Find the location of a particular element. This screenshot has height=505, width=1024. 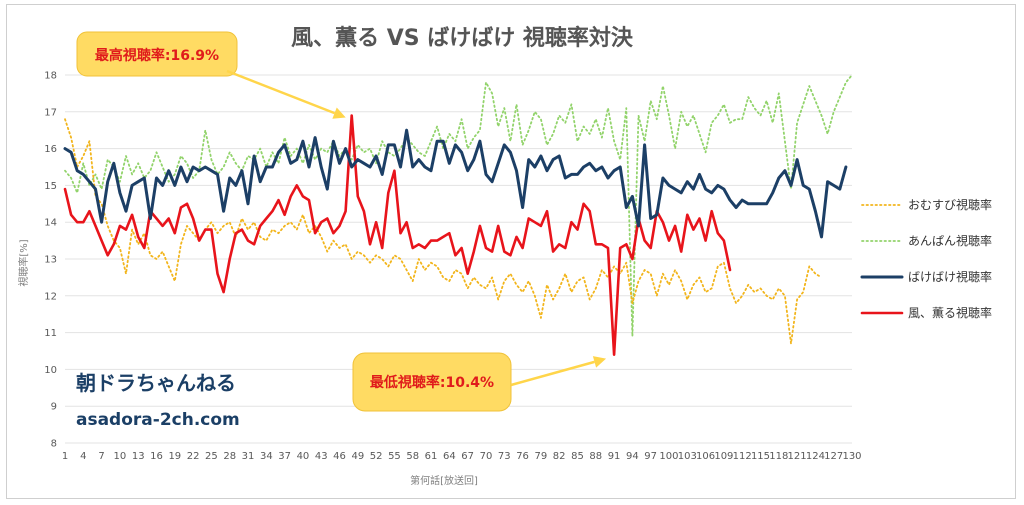

x-tick-label: 127 is located at coordinates (833, 456).